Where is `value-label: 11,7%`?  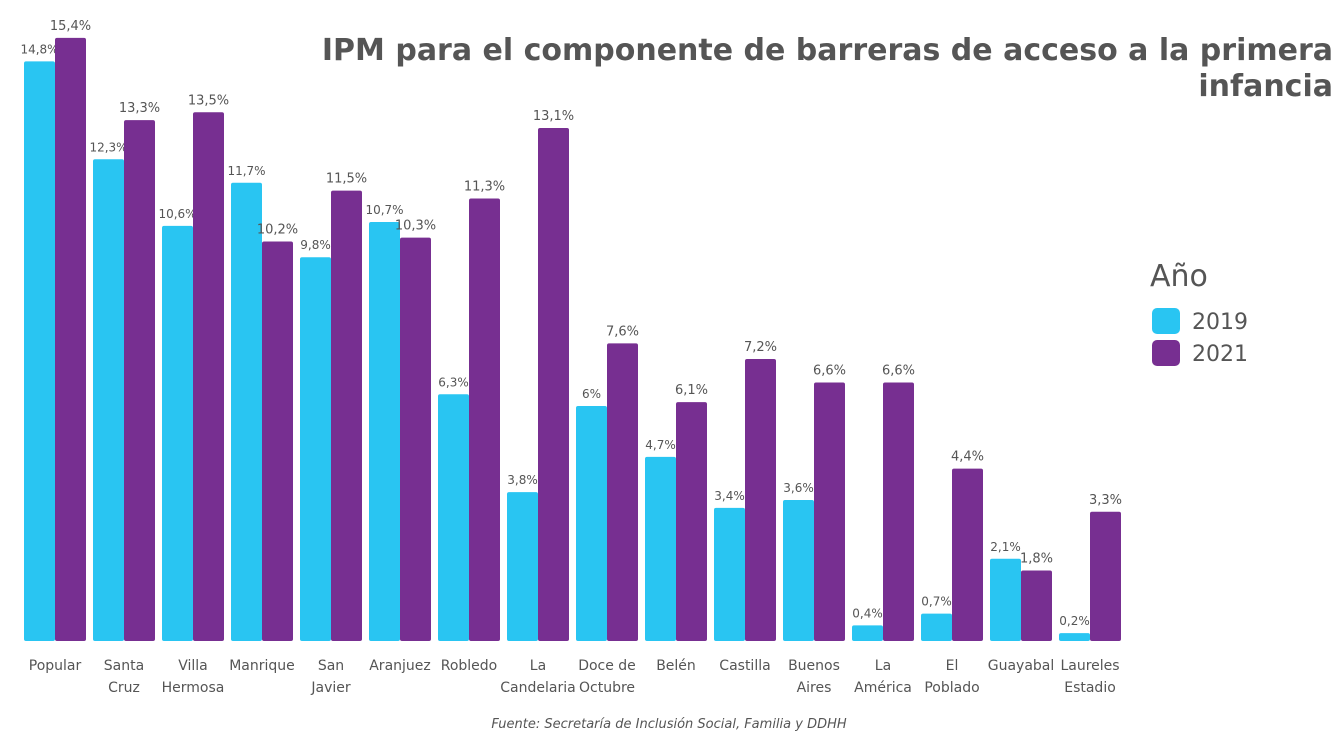 value-label: 11,7% is located at coordinates (246, 171).